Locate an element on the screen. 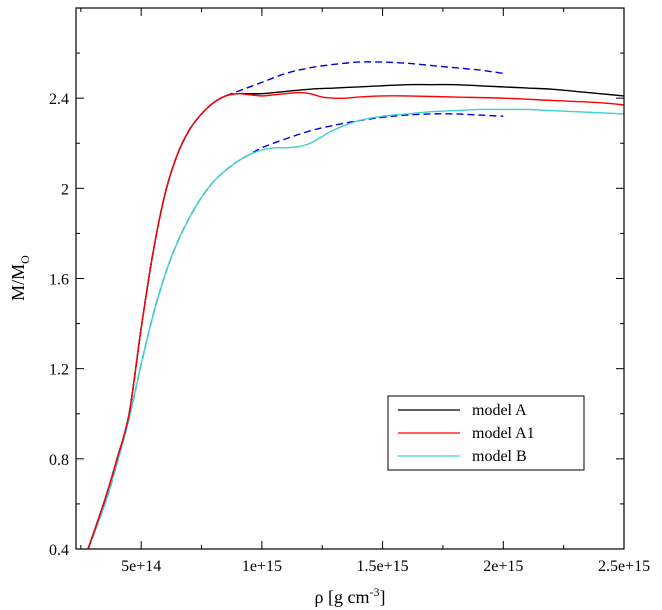 The height and width of the screenshot is (610, 662). legend-label-model-a: model A is located at coordinates (499, 410).